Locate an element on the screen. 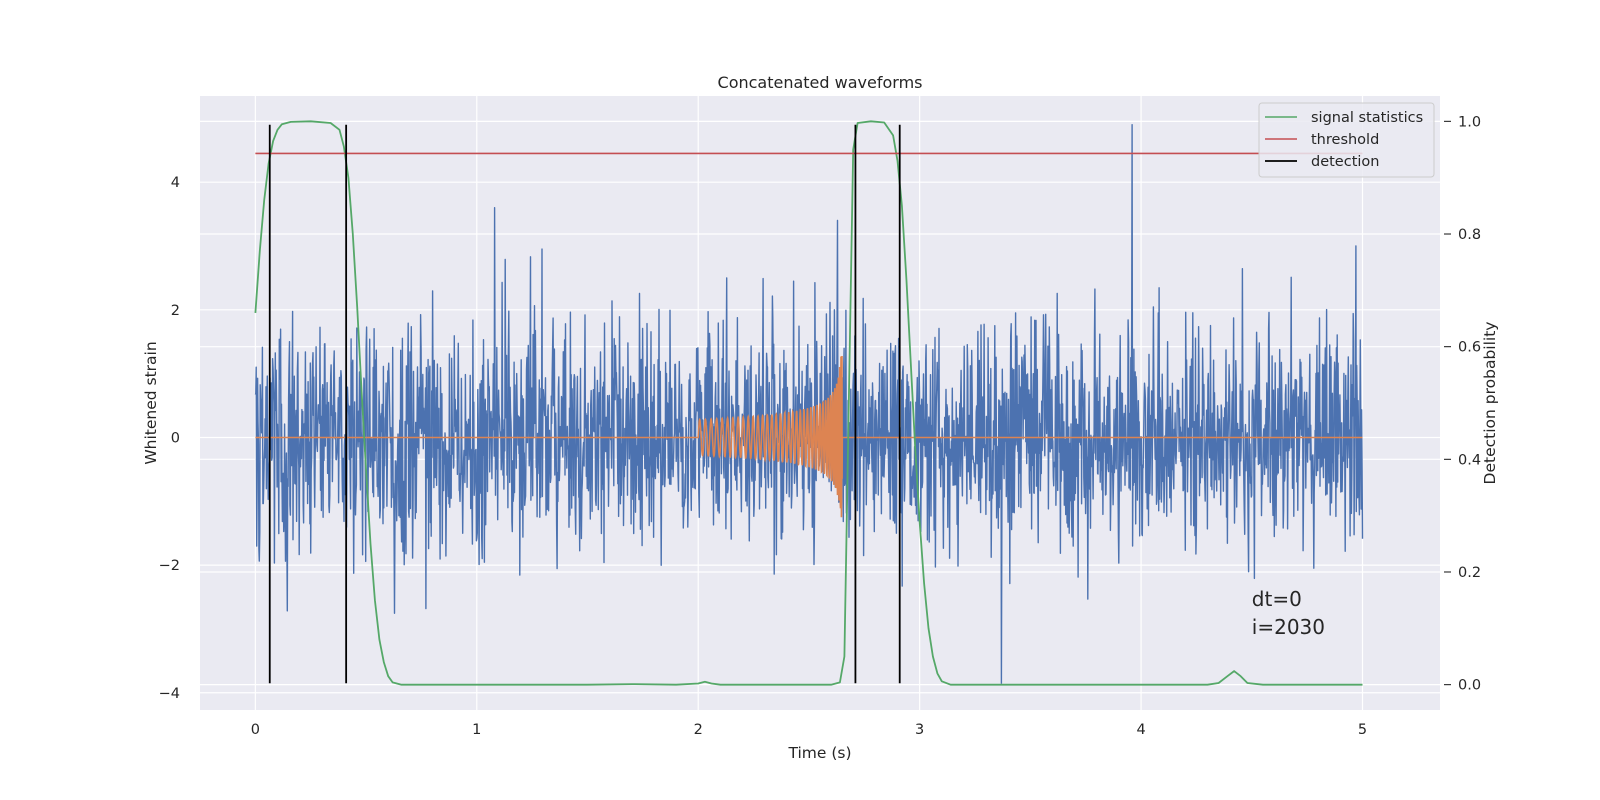 The image size is (1600, 800). x-tick-label: 3 is located at coordinates (919, 730).